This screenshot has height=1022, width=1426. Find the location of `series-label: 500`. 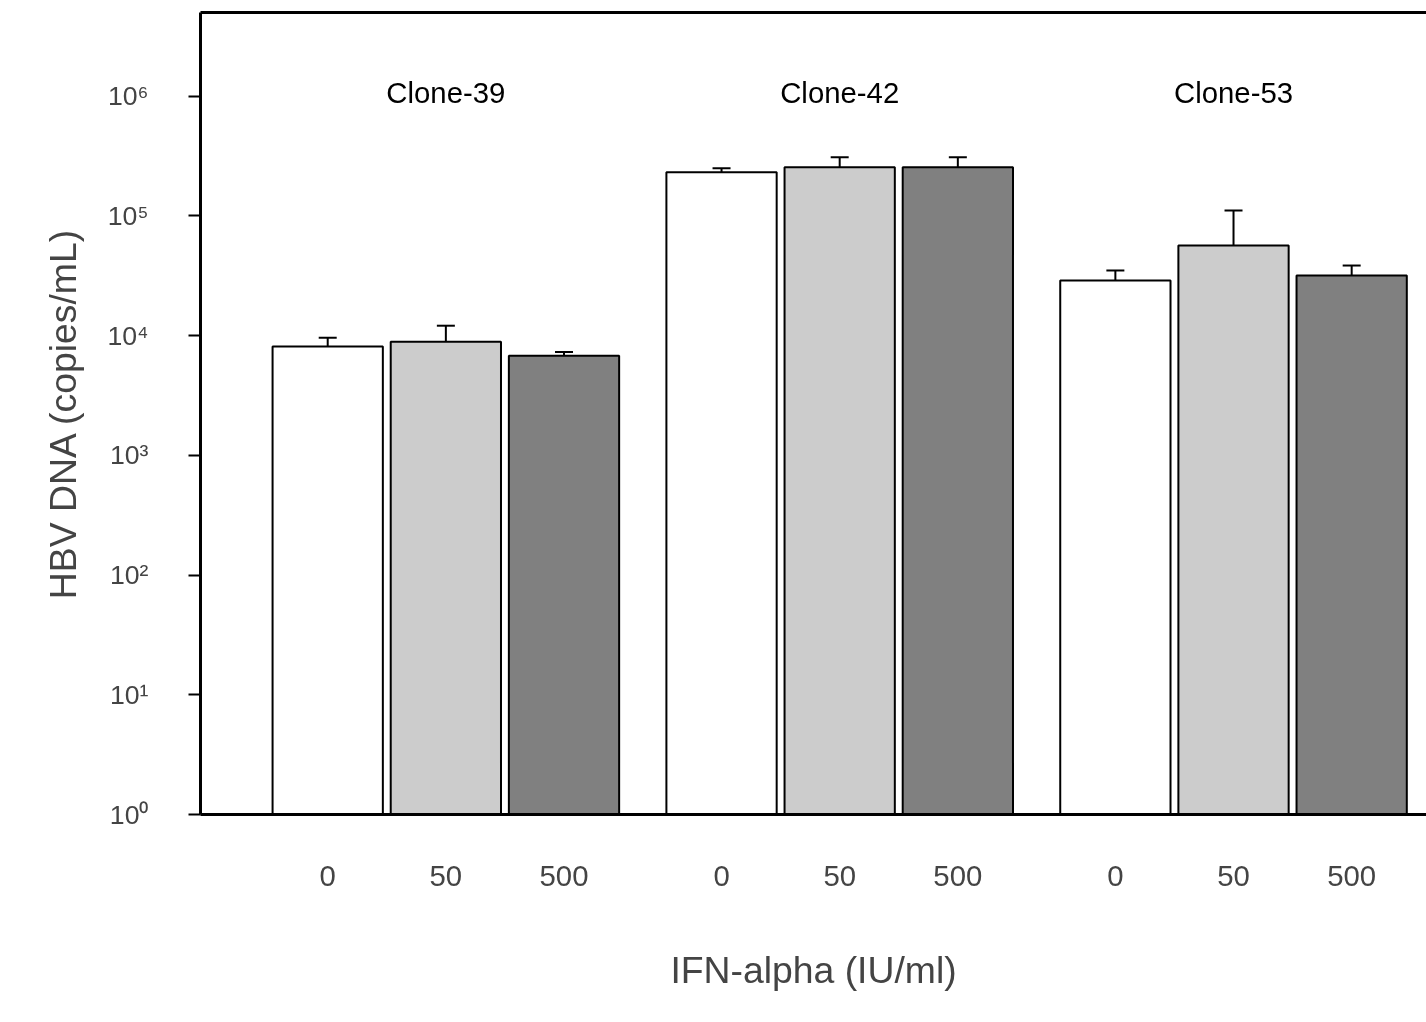

series-label: 500 is located at coordinates (564, 875).